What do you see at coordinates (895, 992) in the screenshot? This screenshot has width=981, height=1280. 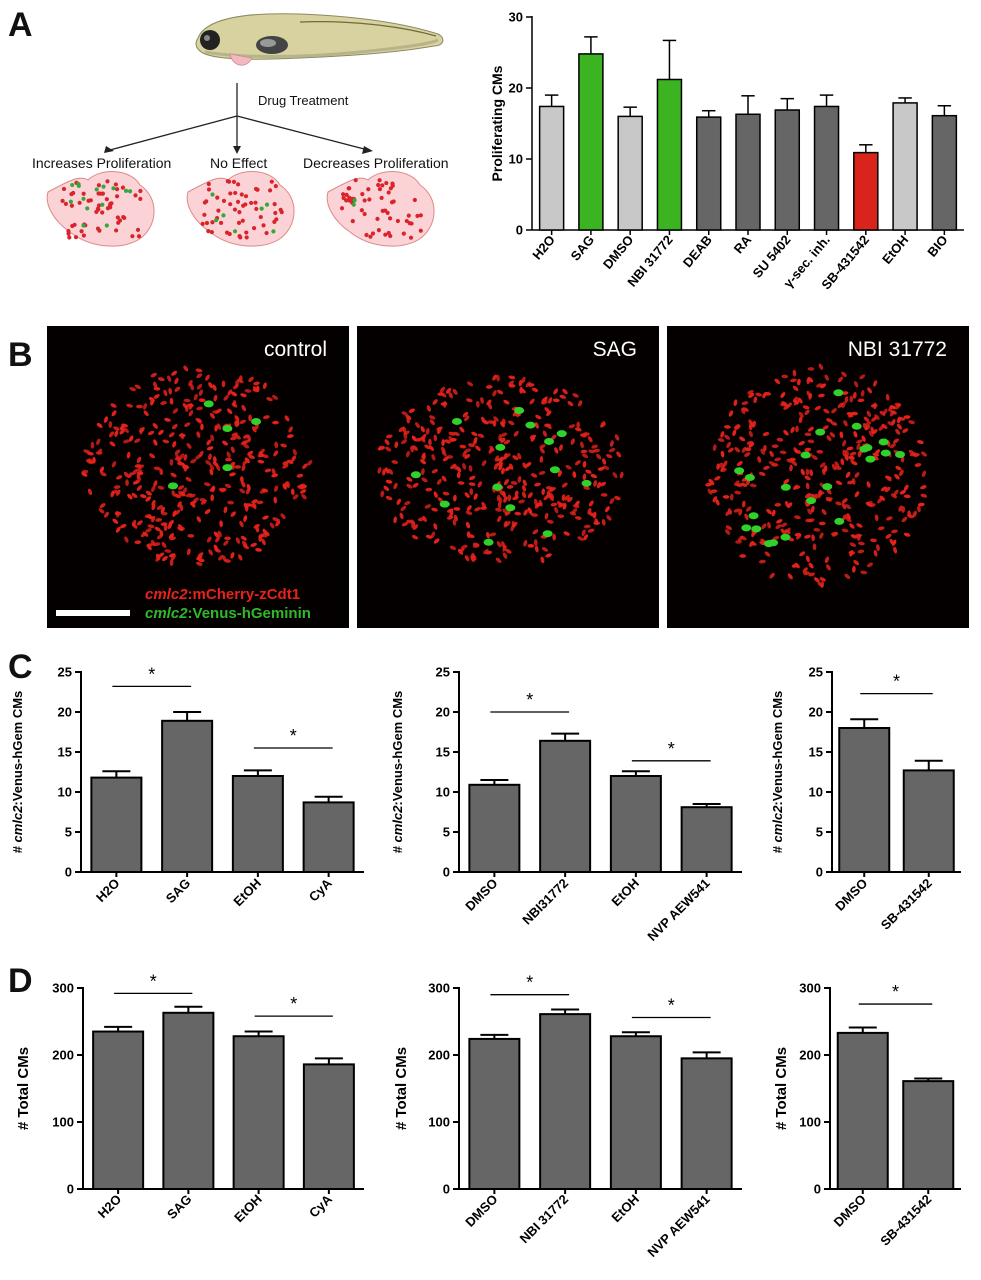 I see `significance-star: *` at bounding box center [895, 992].